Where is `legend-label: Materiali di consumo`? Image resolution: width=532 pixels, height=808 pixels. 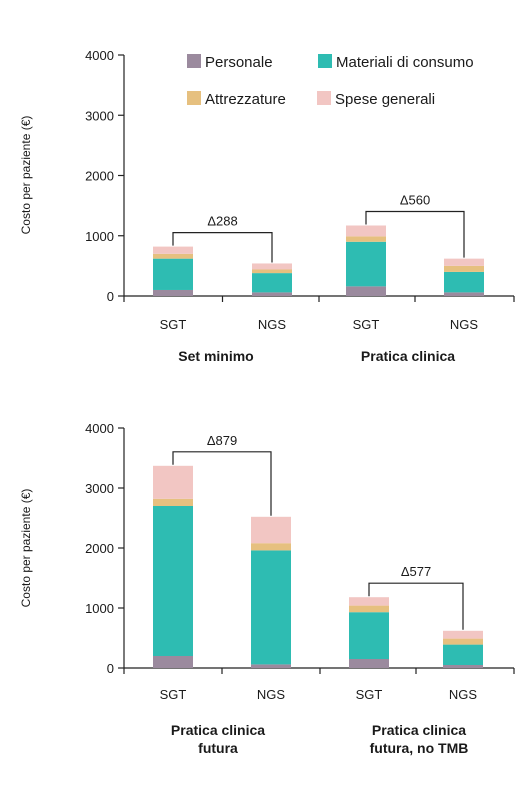 legend-label: Materiali di consumo is located at coordinates (405, 62).